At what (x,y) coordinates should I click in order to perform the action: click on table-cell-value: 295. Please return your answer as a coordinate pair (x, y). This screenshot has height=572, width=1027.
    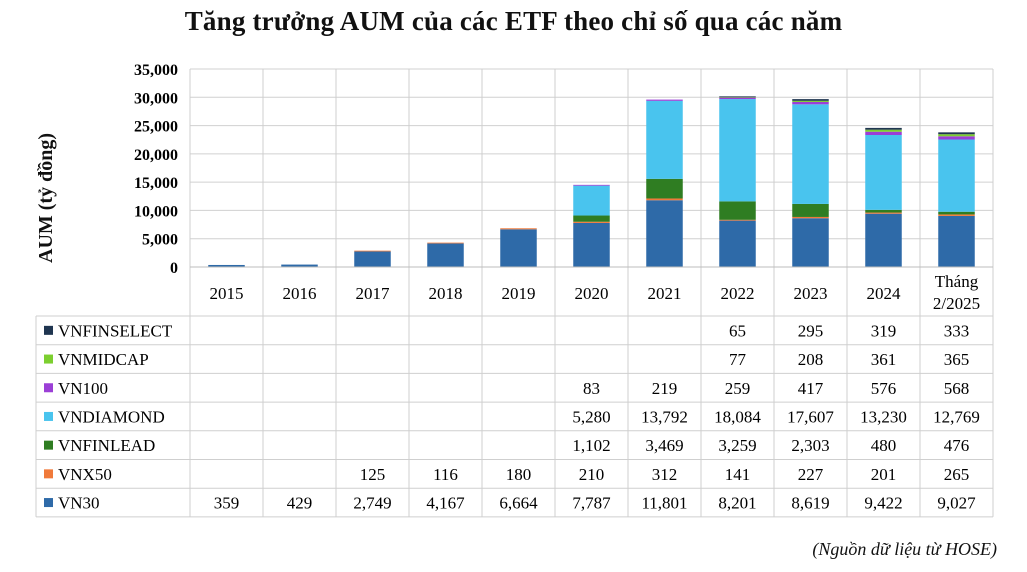
    Looking at the image, I should click on (811, 330).